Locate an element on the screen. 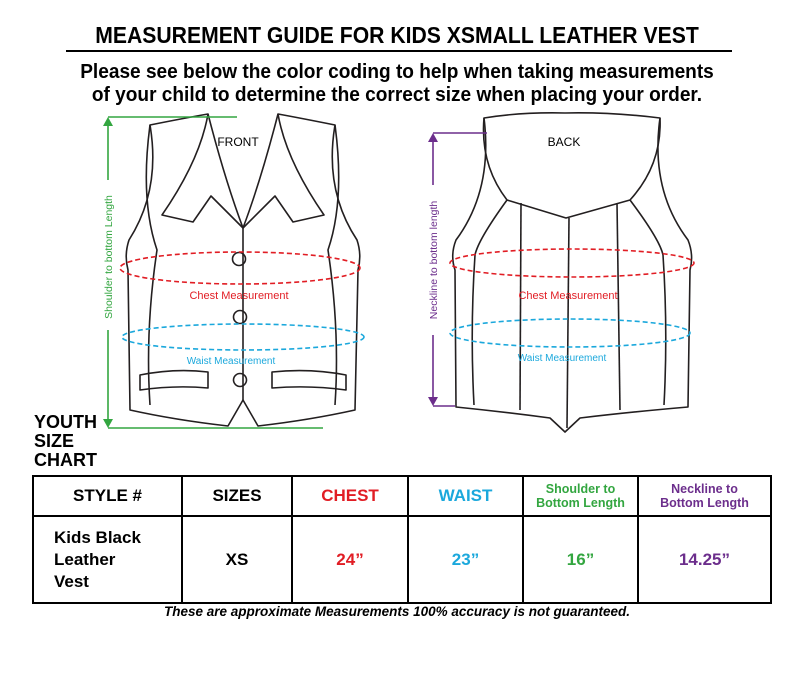 The image size is (794, 689). cell-style: Kids Black Leather Vest is located at coordinates (107, 559).